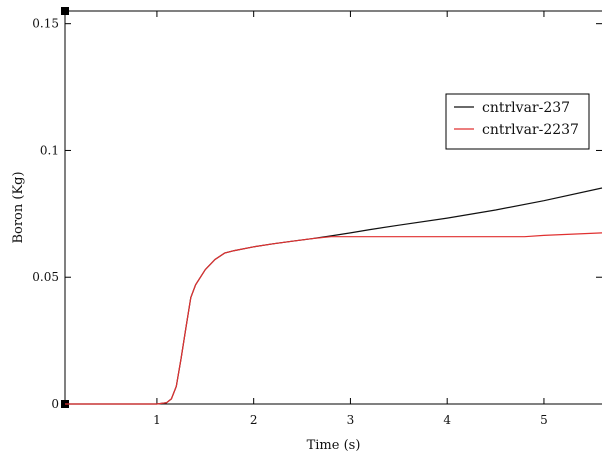 The height and width of the screenshot is (457, 603). I want to click on legend-box, so click(517, 121).